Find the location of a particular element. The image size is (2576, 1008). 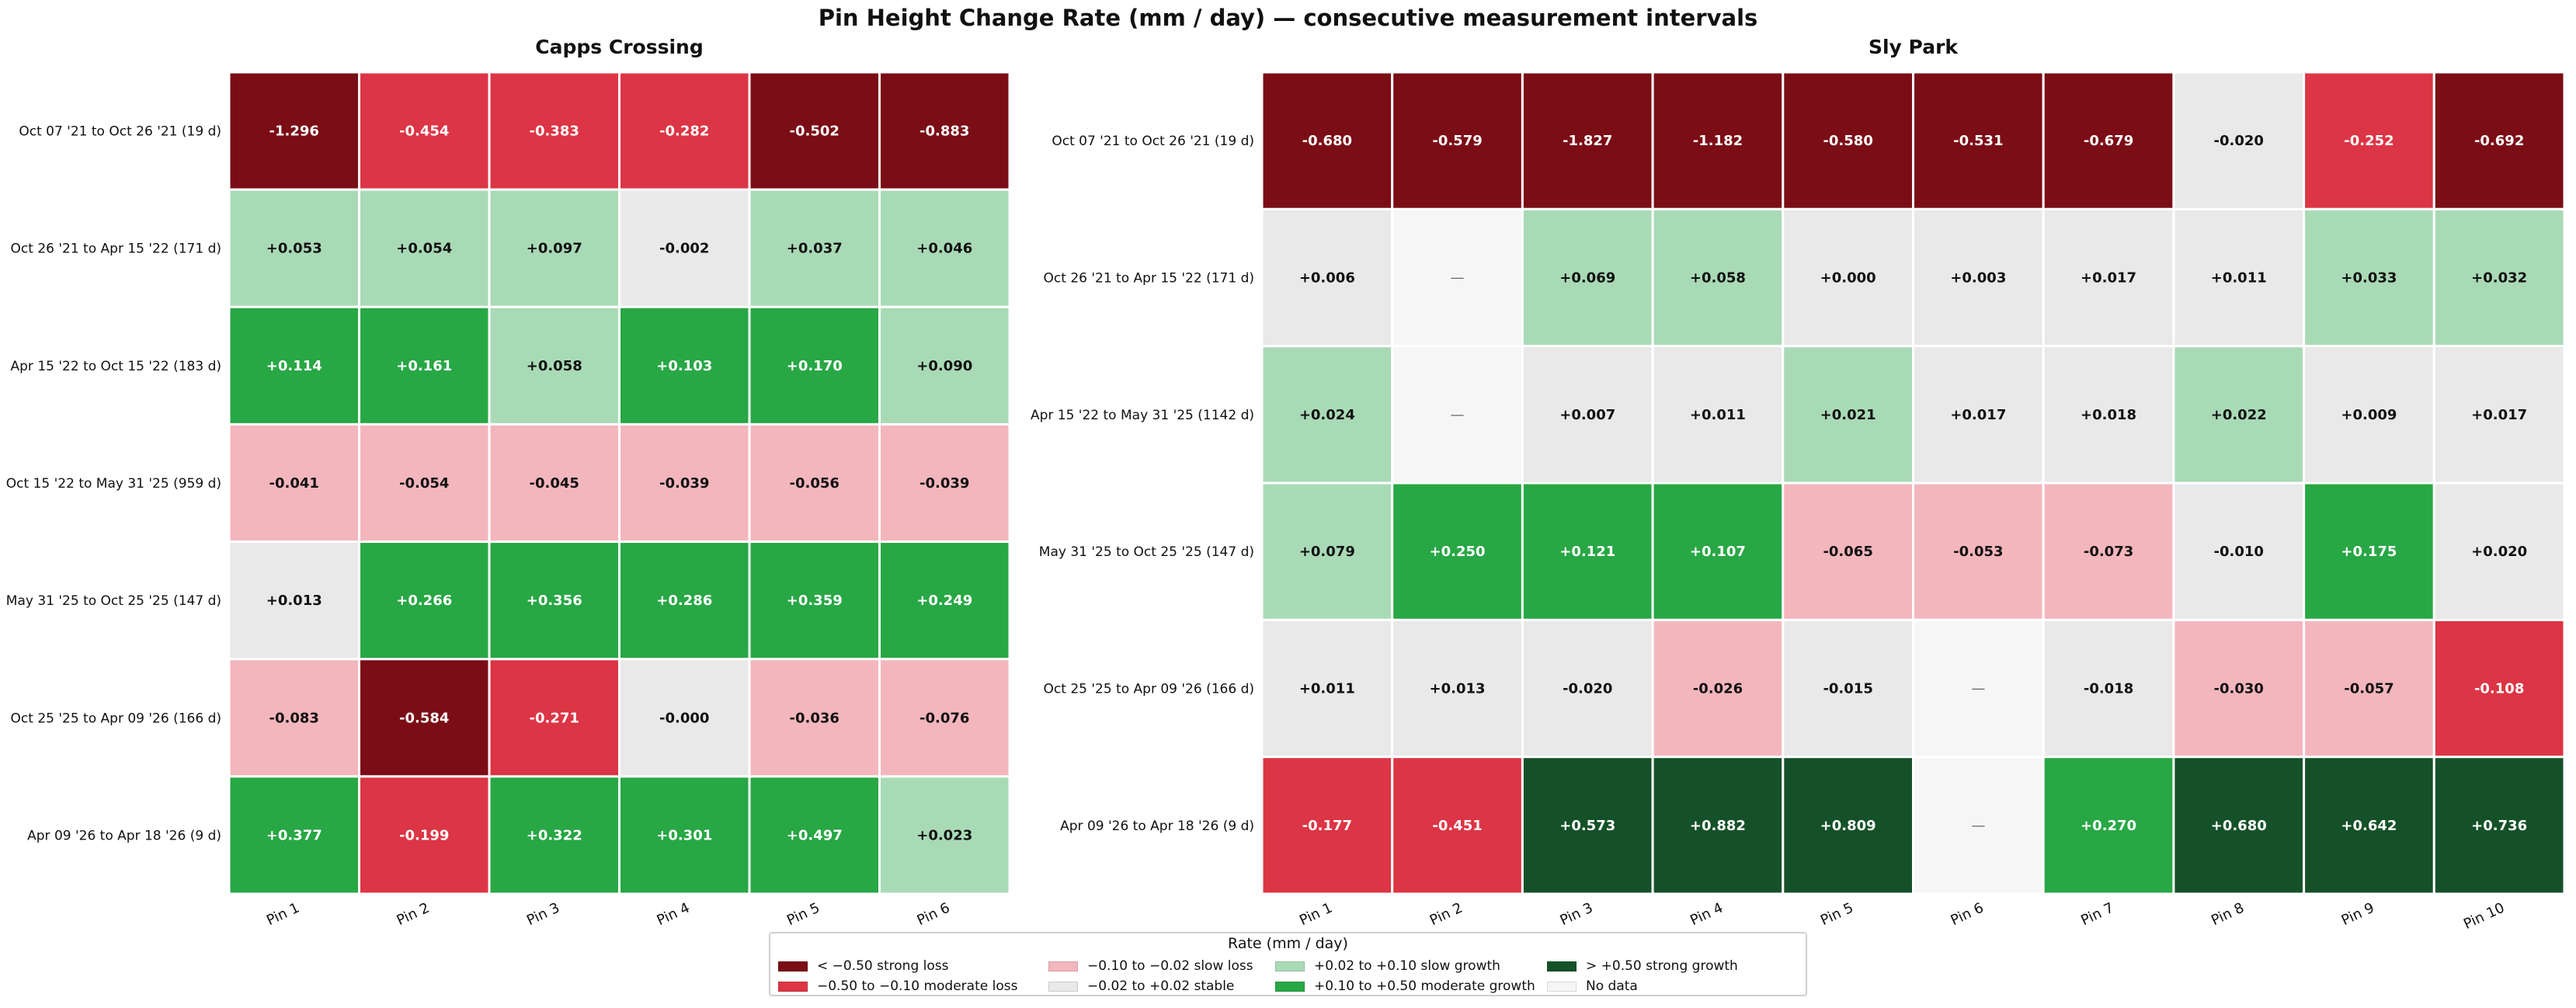

cell-value-label: -0.015 is located at coordinates (1847, 689).